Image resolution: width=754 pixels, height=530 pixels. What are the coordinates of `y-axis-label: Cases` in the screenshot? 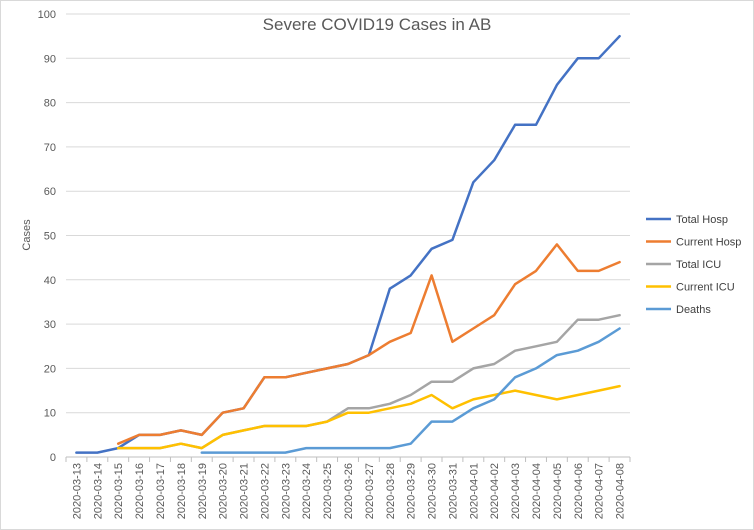 It's located at (27, 235).